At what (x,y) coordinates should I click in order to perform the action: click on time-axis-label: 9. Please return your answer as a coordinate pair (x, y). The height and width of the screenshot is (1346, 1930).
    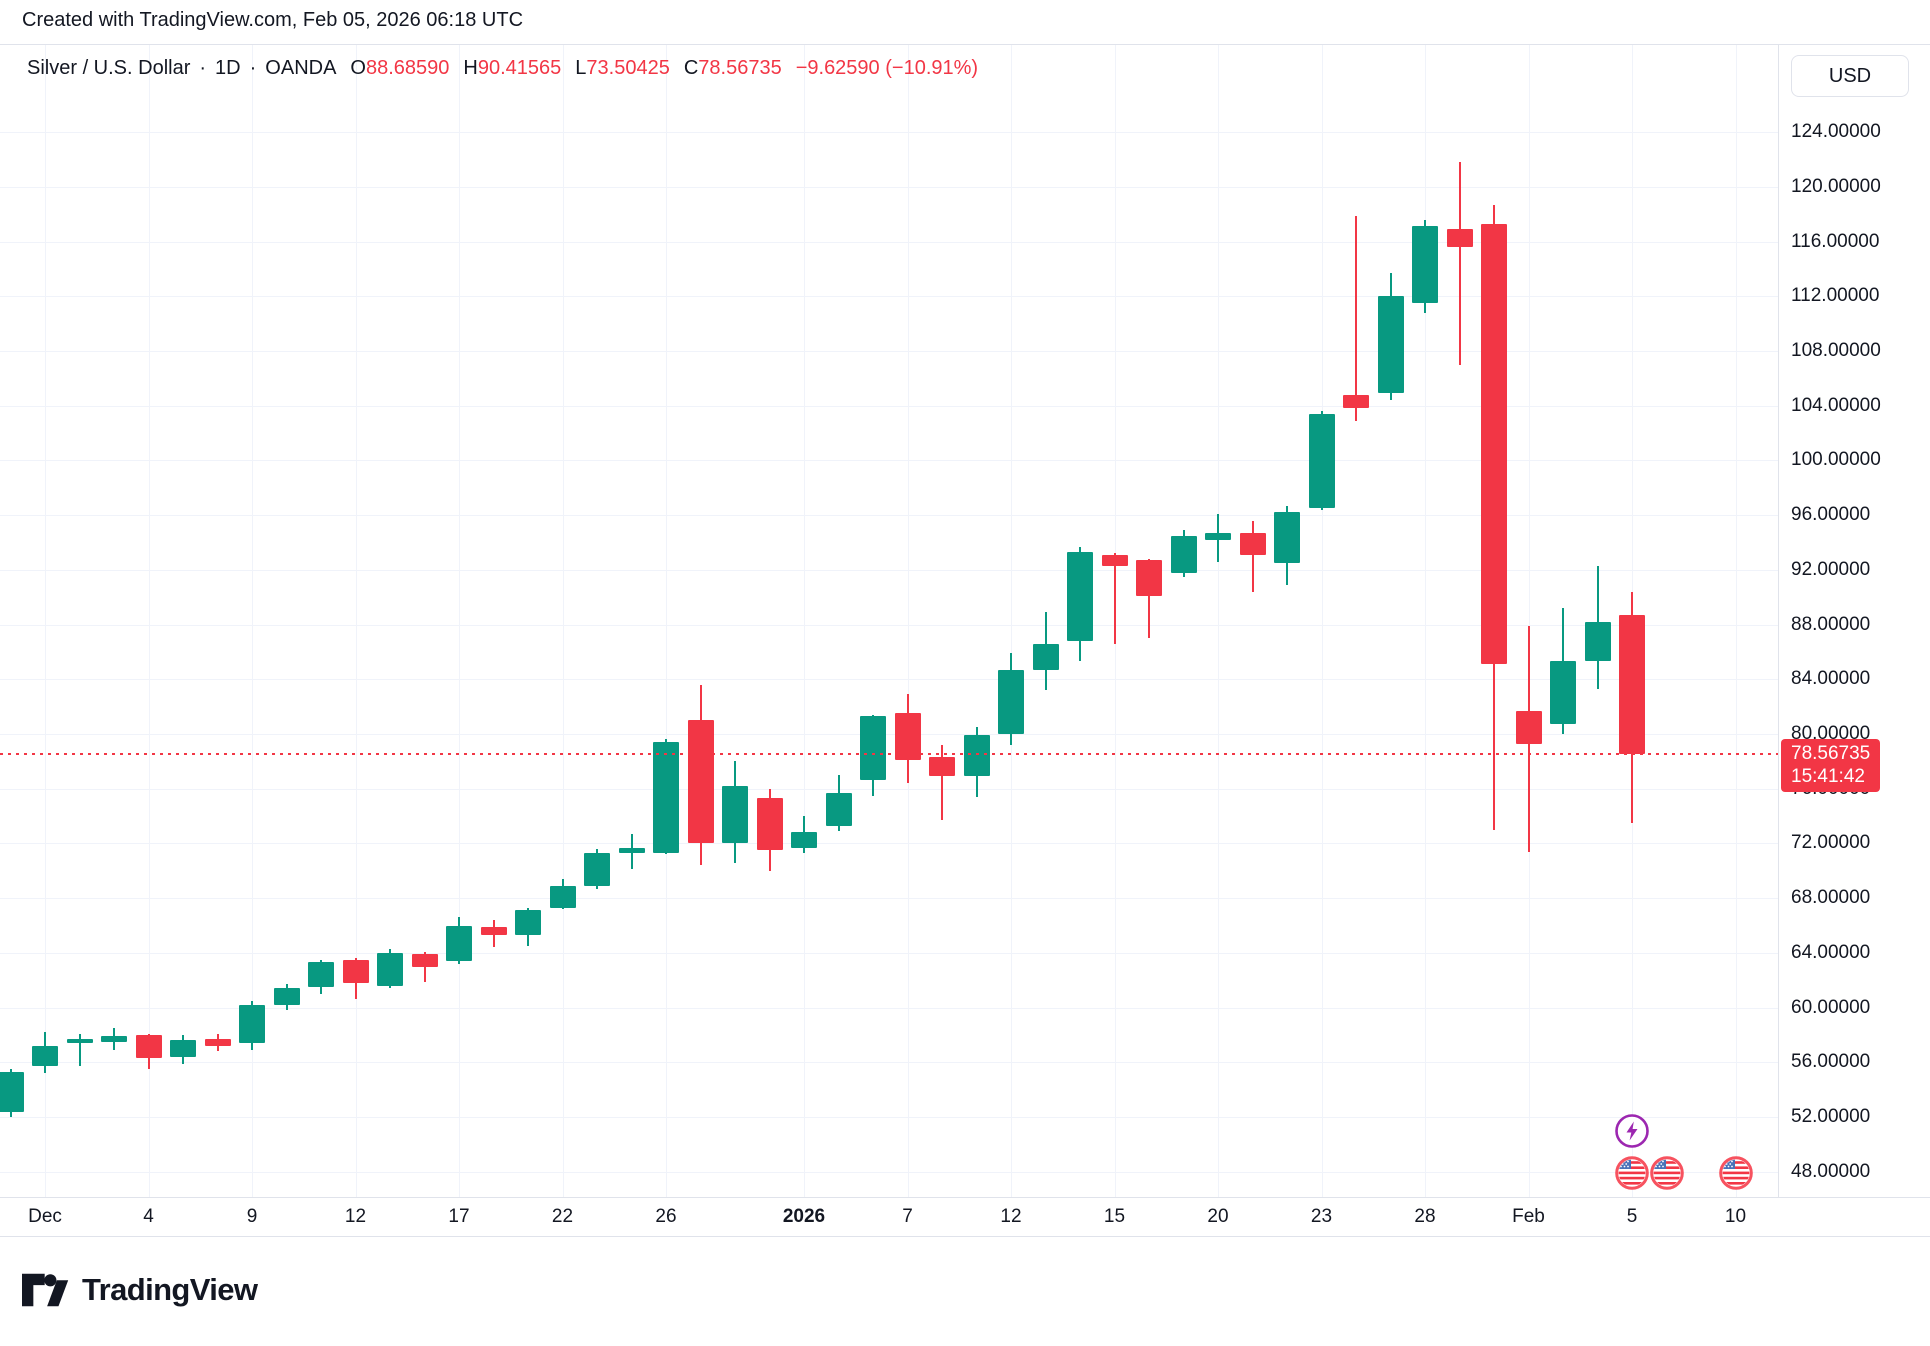
    Looking at the image, I should click on (252, 1216).